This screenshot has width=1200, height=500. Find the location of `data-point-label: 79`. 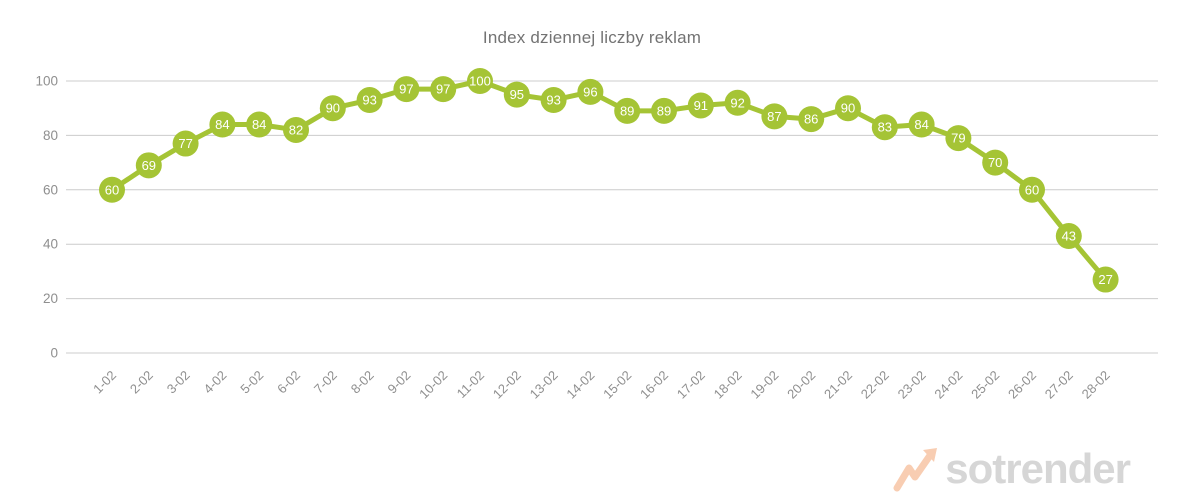

data-point-label: 79 is located at coordinates (958, 138).